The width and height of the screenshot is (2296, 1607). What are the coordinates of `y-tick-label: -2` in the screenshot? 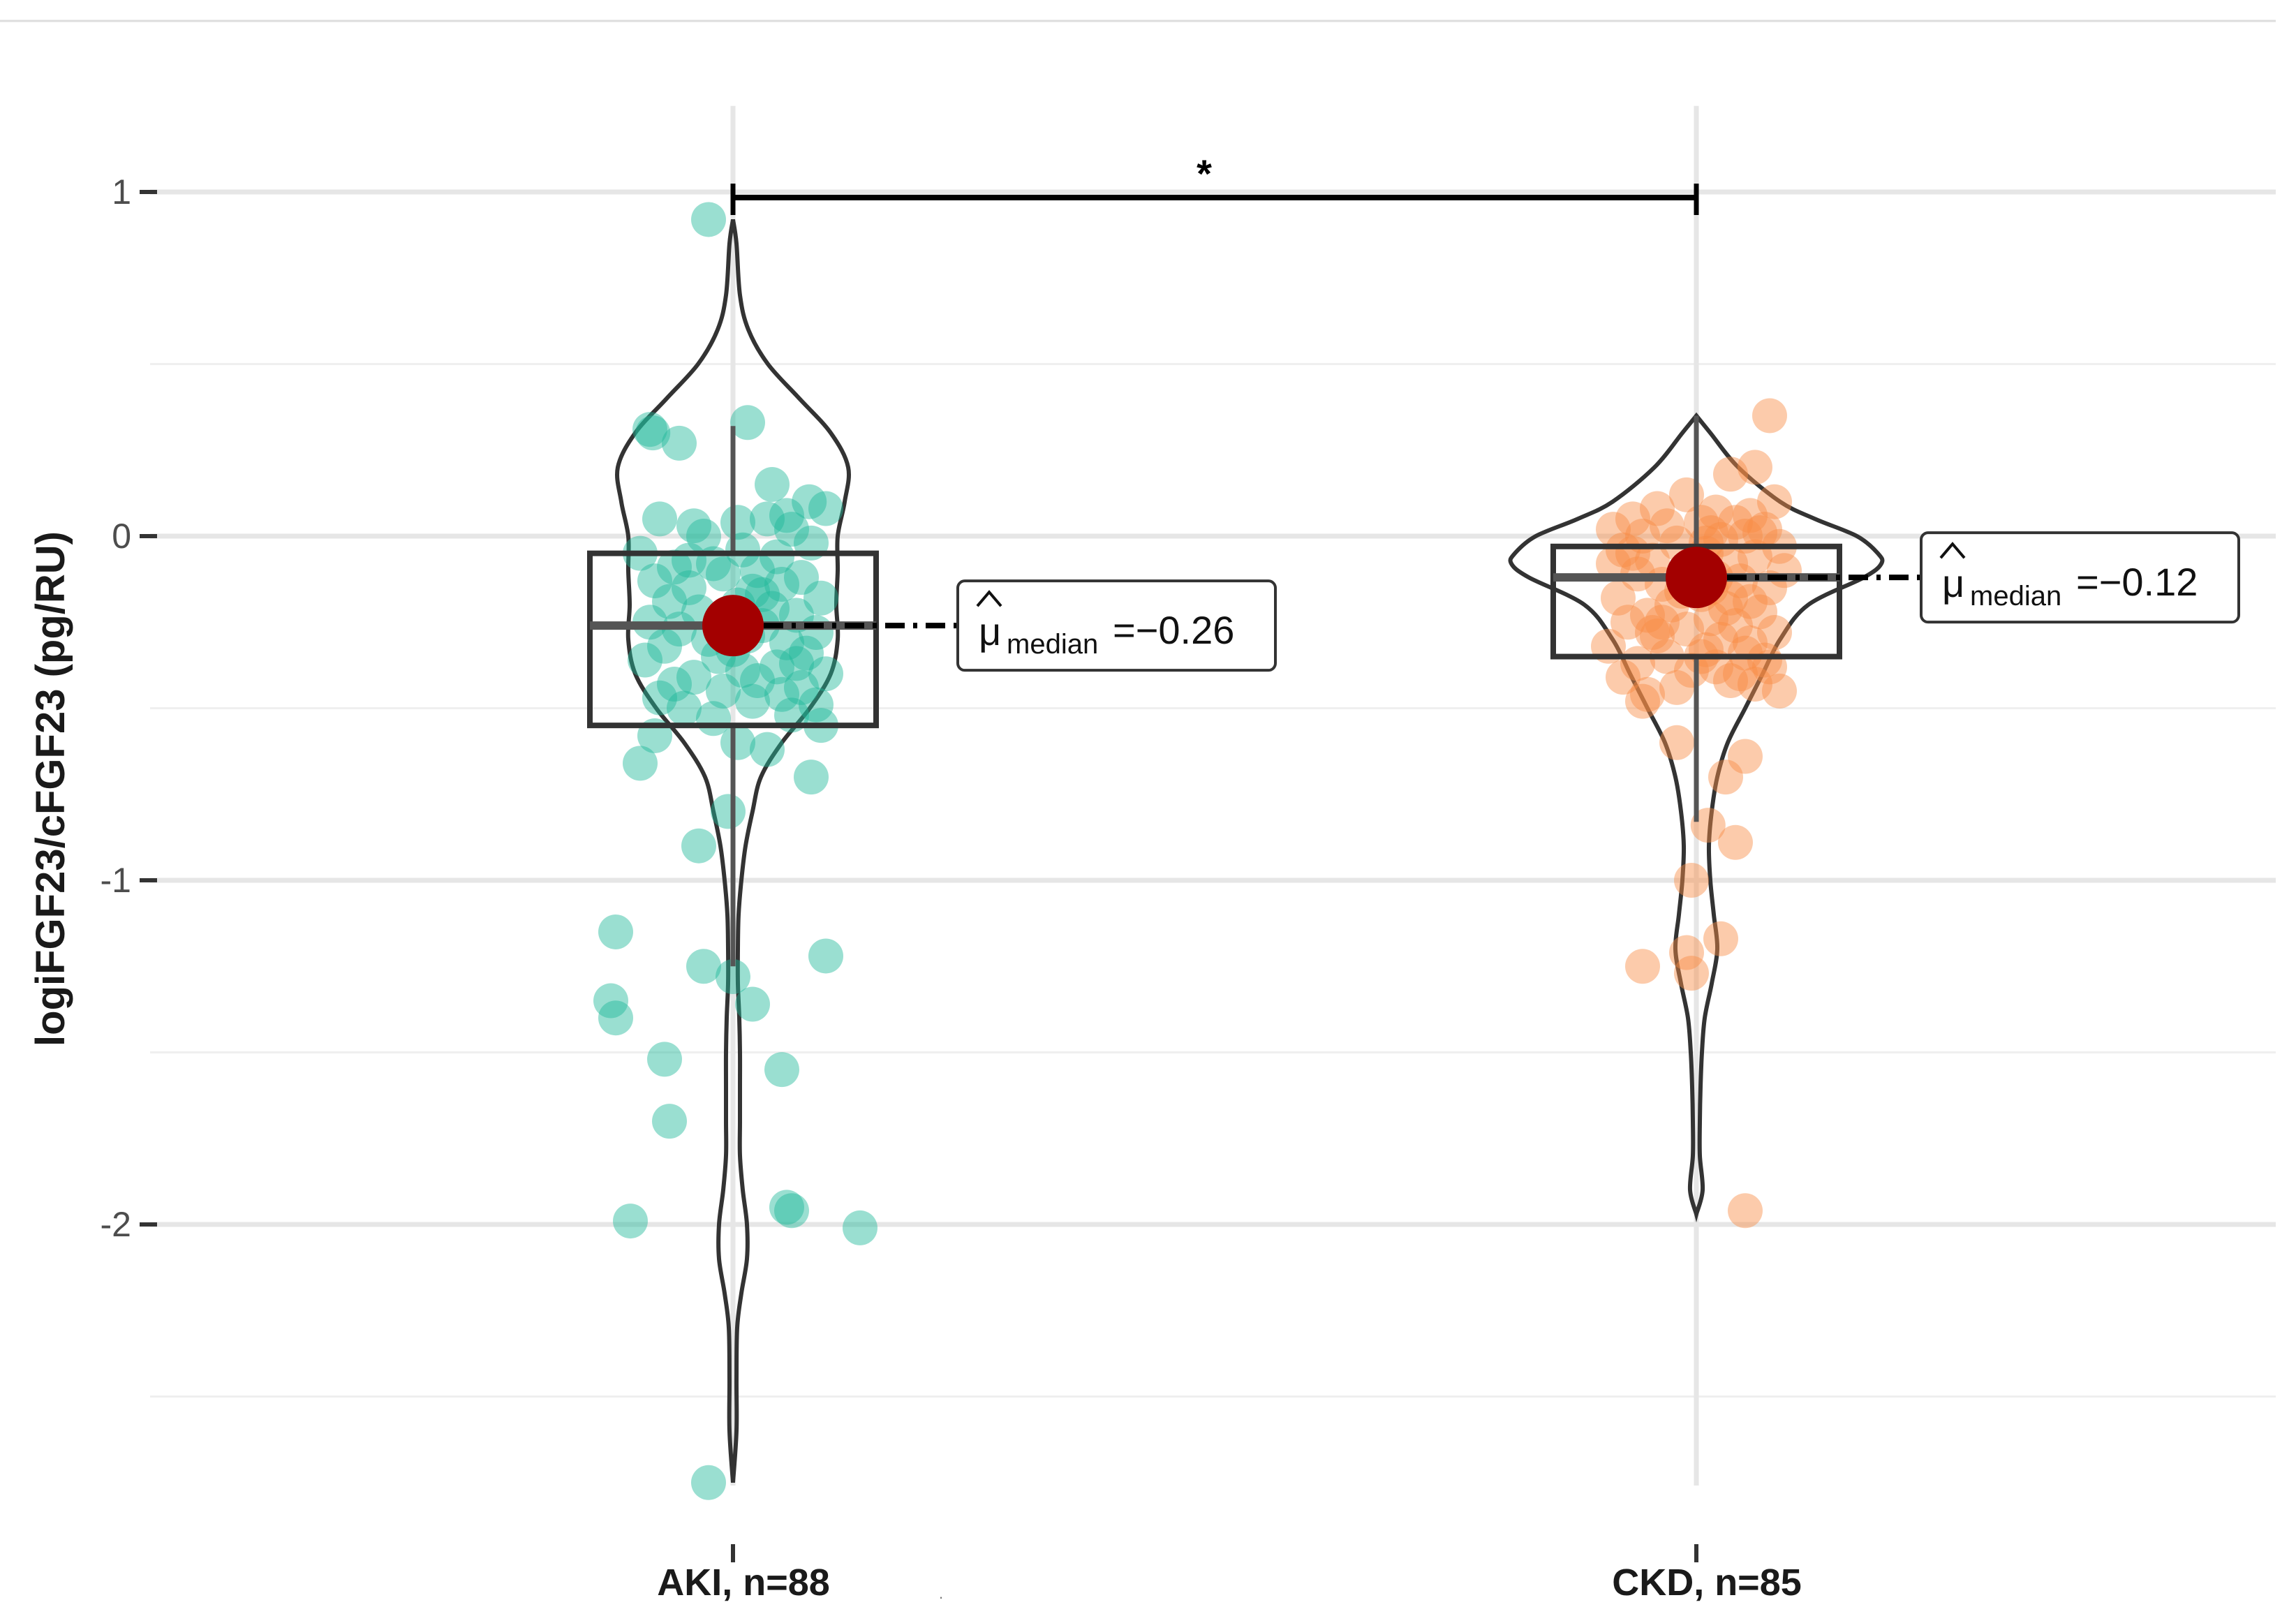 It's located at (116, 1224).